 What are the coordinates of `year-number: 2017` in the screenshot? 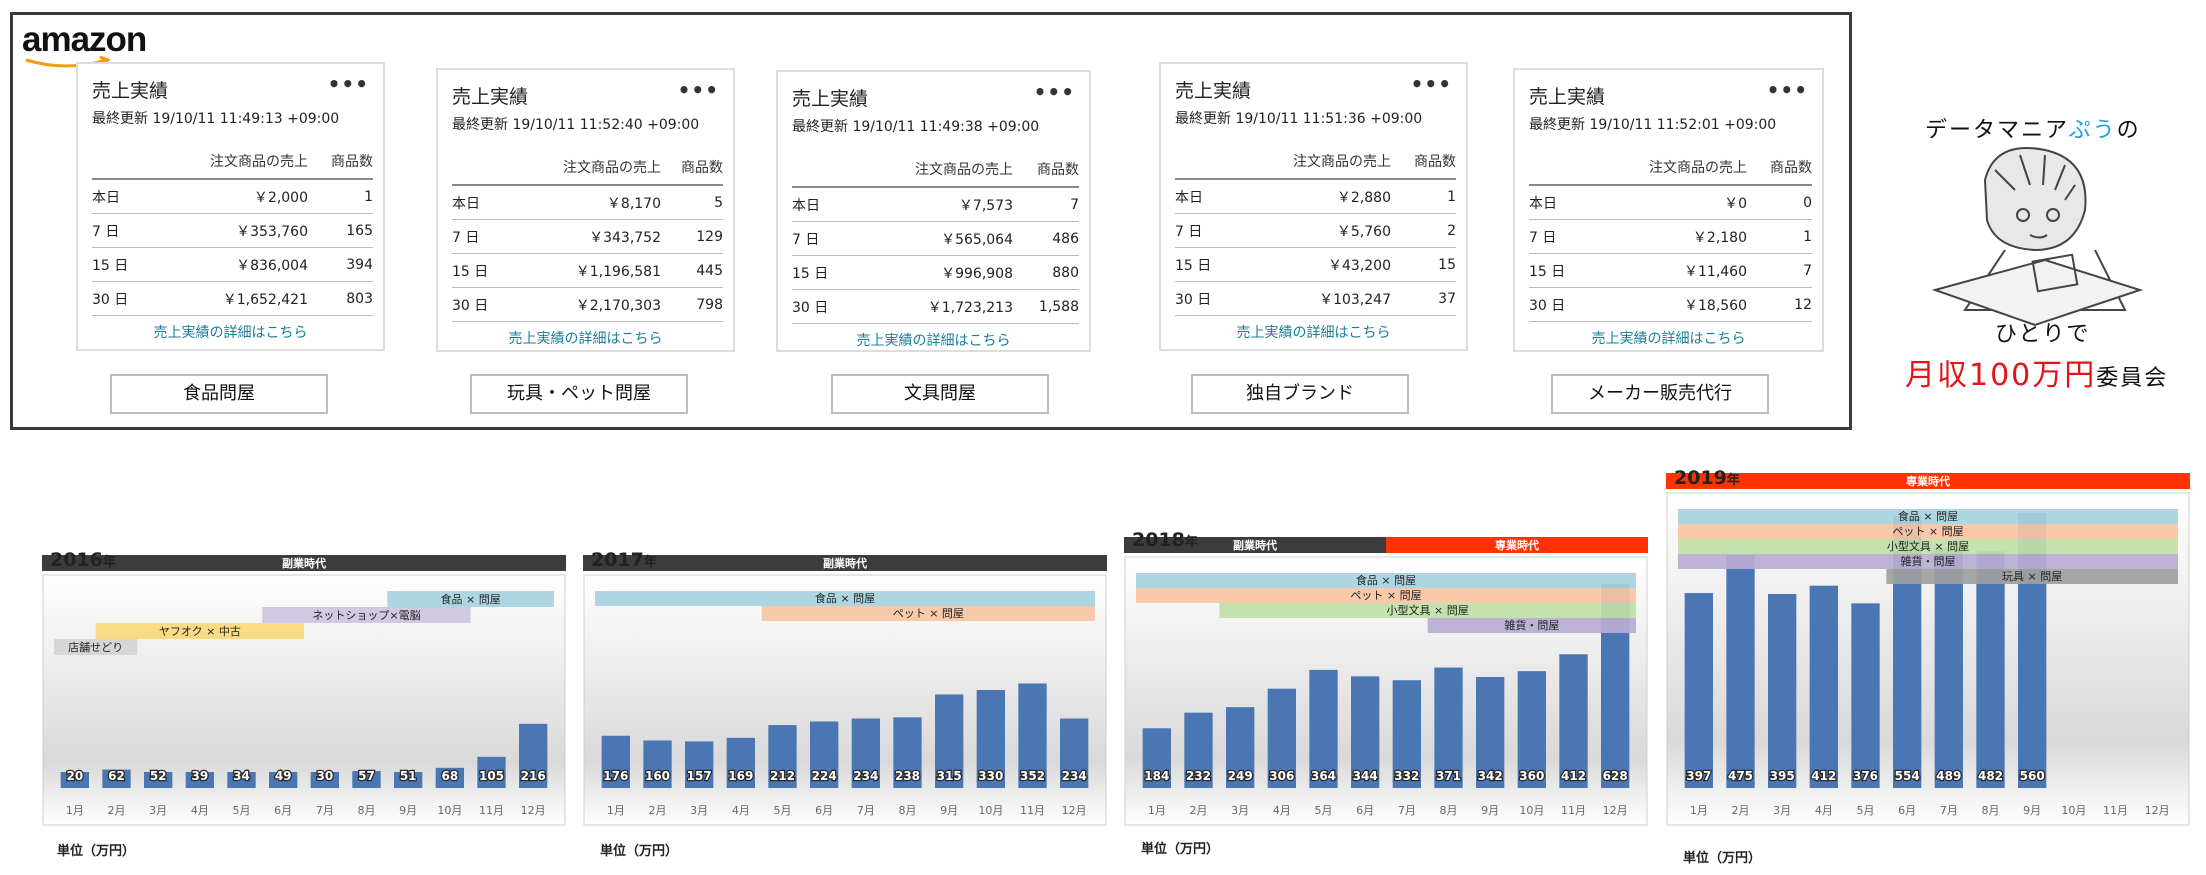 It's located at (617, 560).